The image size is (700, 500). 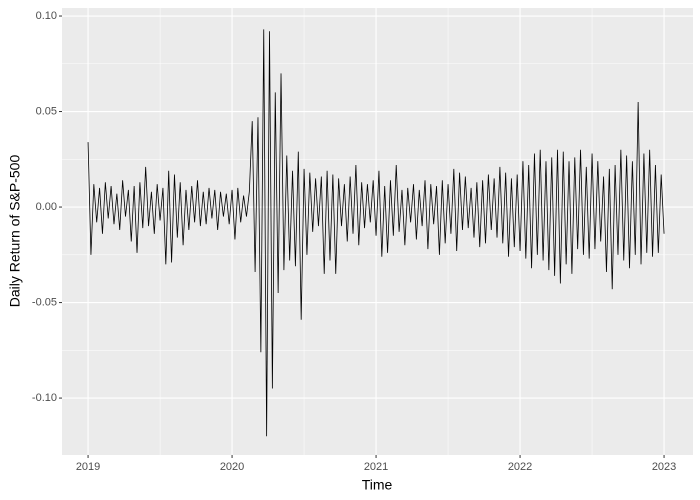 What do you see at coordinates (44, 302) in the screenshot?
I see `y-tick-label: -0.05` at bounding box center [44, 302].